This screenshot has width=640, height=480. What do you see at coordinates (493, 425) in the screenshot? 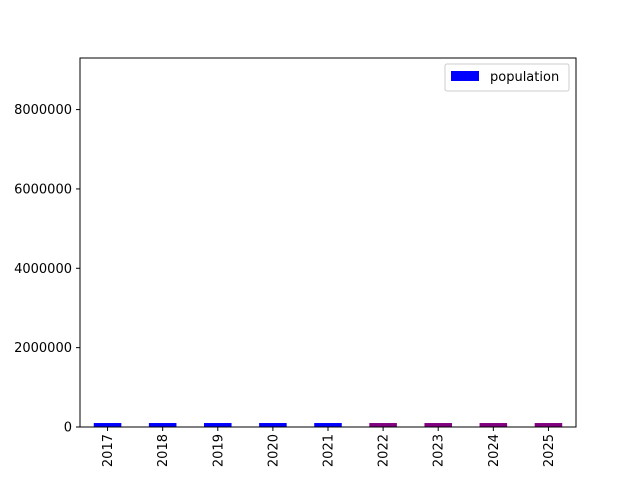
I see `bar-2024` at bounding box center [493, 425].